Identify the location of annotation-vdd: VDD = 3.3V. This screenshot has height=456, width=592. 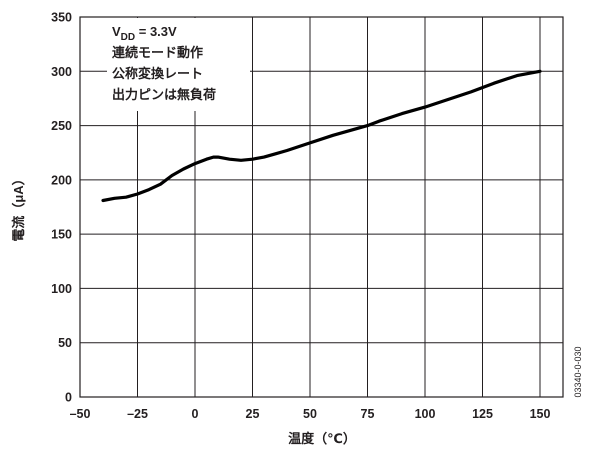
(144, 33).